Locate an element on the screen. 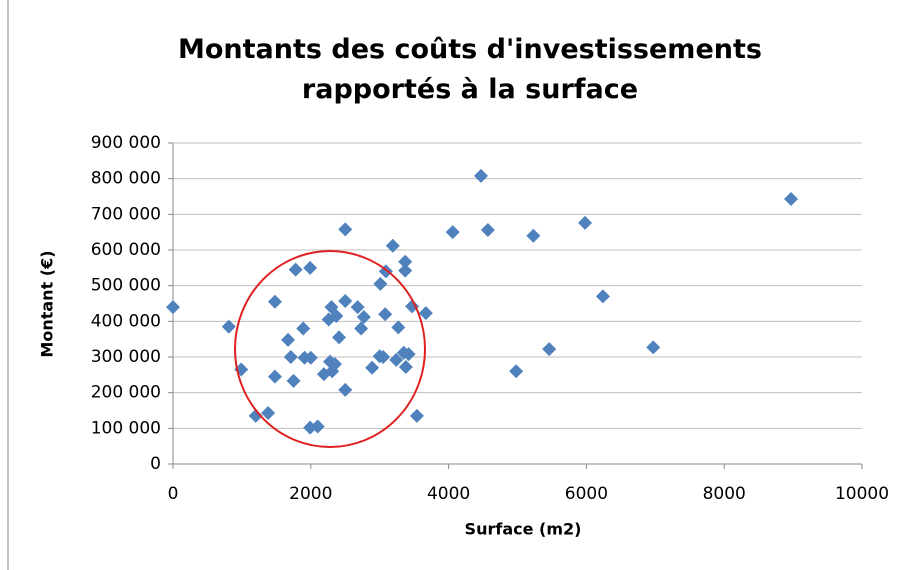 Image resolution: width=902 pixels, height=570 pixels. y-tick-label: 800 000 is located at coordinates (126, 179).